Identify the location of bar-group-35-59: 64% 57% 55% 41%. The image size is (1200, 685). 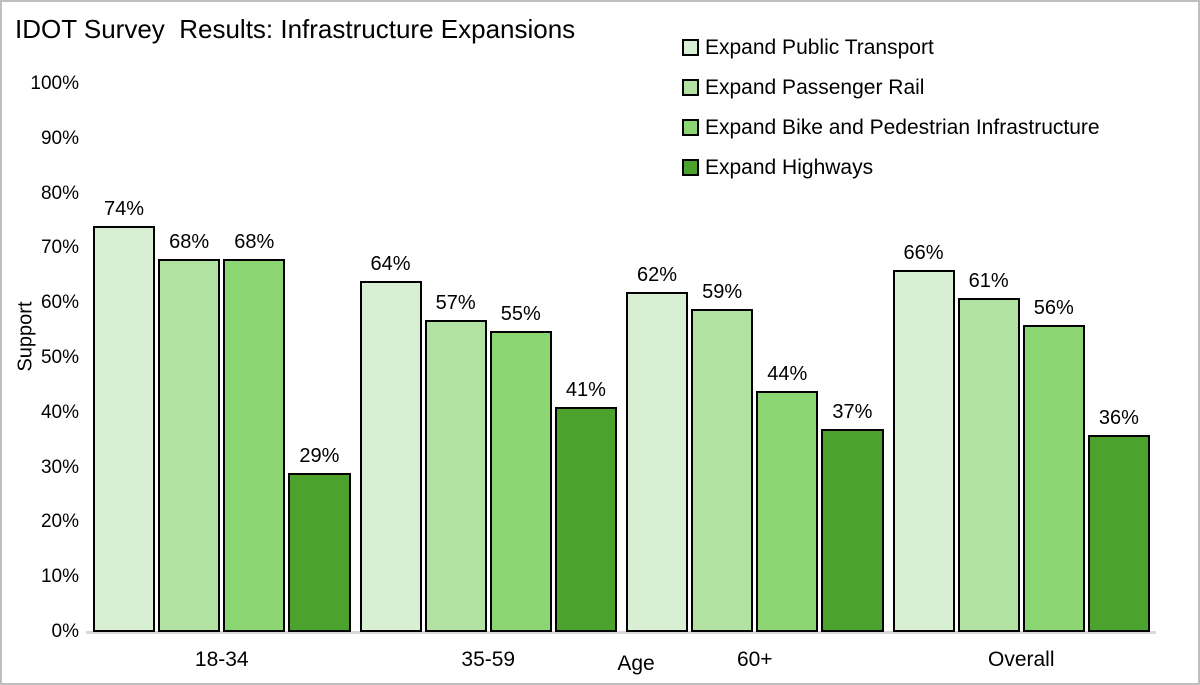
(488, 442).